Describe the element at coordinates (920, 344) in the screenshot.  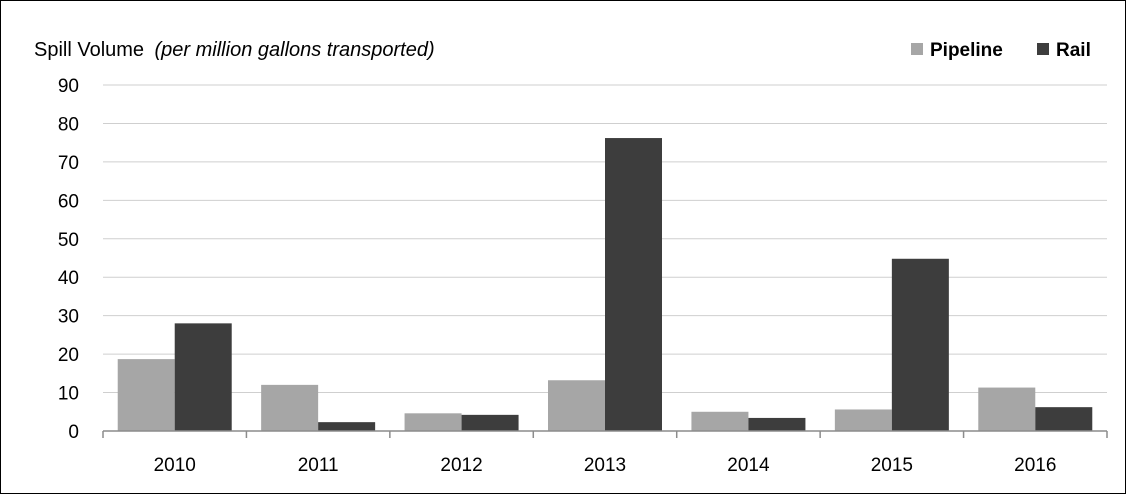
I see `bar-rail-2015` at that location.